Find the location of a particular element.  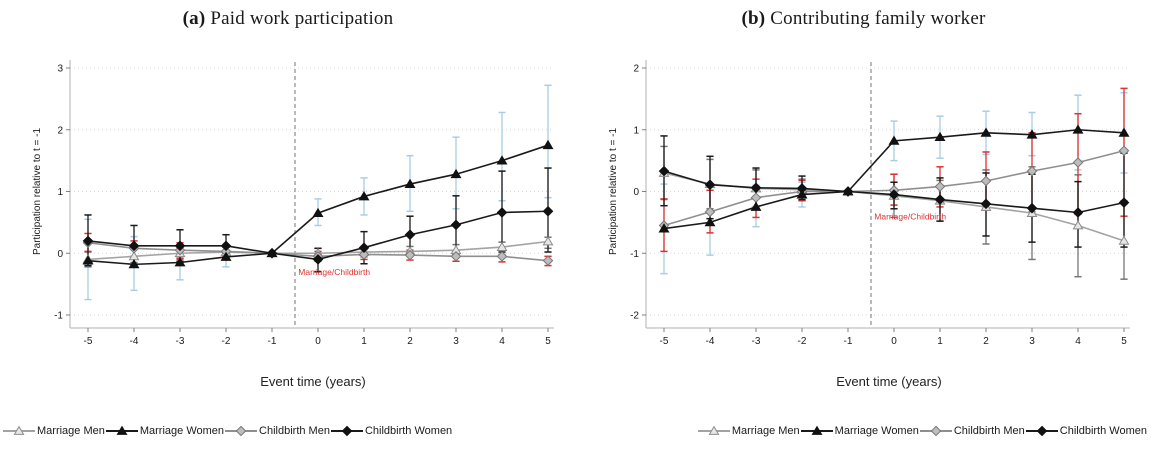

legend-marker-childbirth-men is located at coordinates (936, 431).